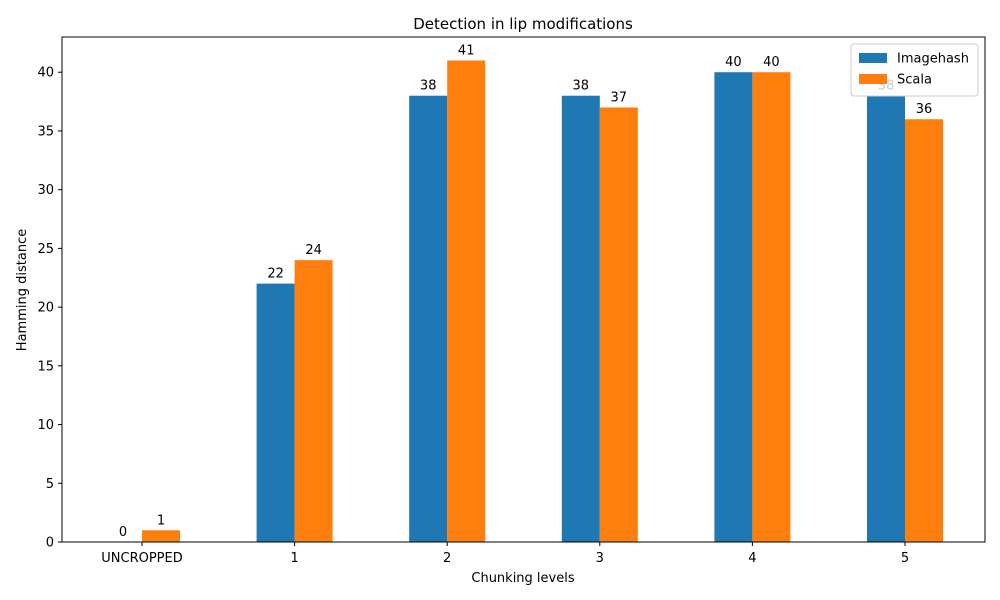  Describe the element at coordinates (50, 543) in the screenshot. I see `y-tick-label-0: 0` at that location.